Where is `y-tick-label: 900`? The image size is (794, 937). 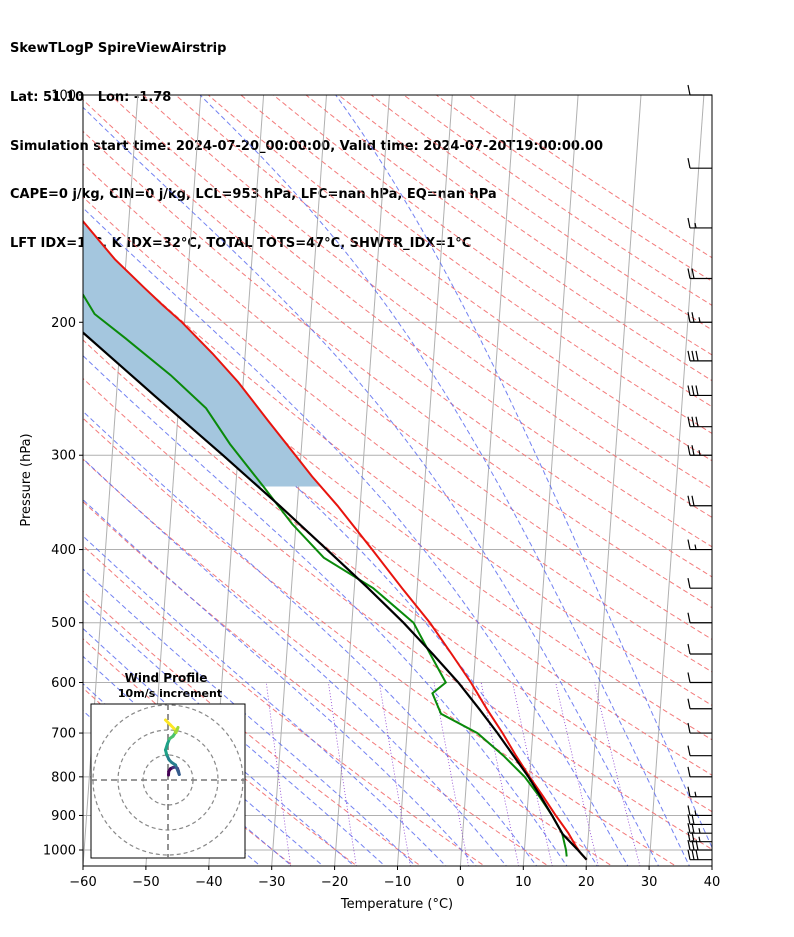
y-tick-label: 900 is located at coordinates (63, 816).